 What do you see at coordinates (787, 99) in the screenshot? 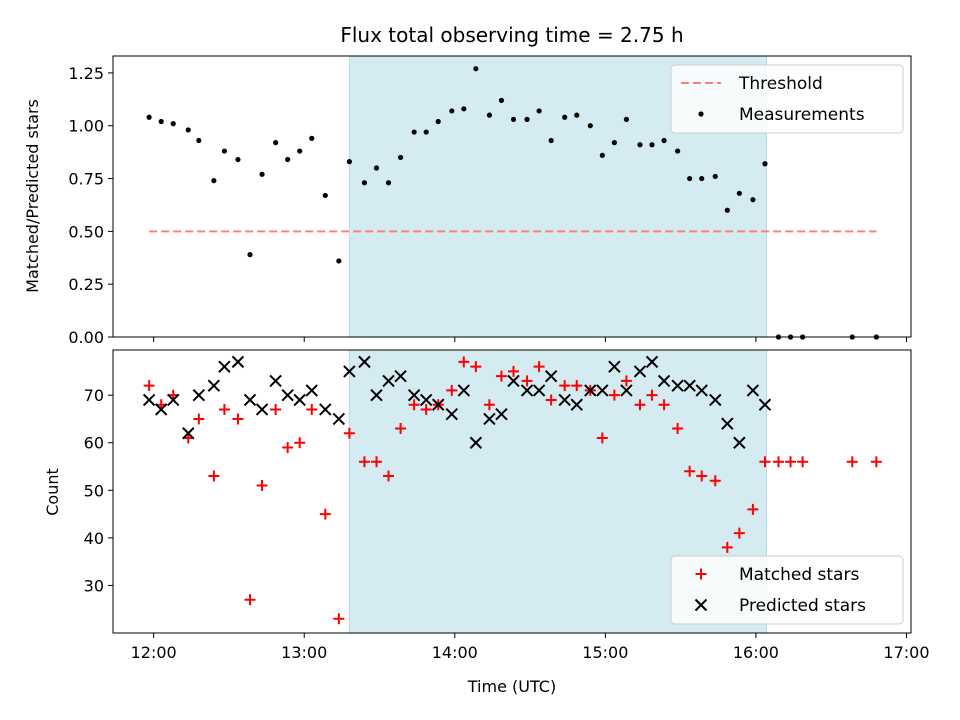
I see `legend-box` at bounding box center [787, 99].